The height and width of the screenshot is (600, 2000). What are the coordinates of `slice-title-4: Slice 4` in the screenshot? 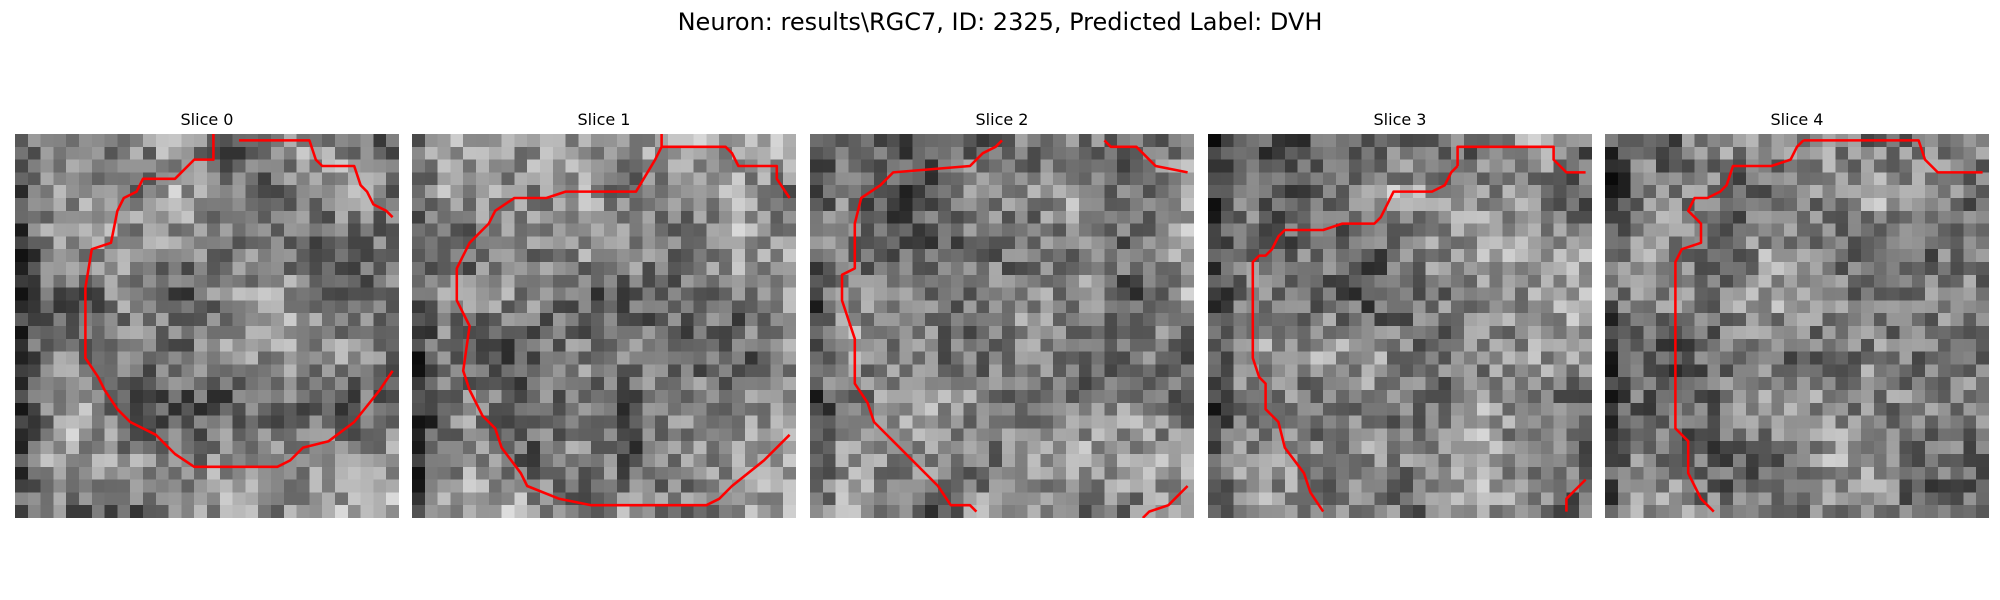 It's located at (1797, 119).